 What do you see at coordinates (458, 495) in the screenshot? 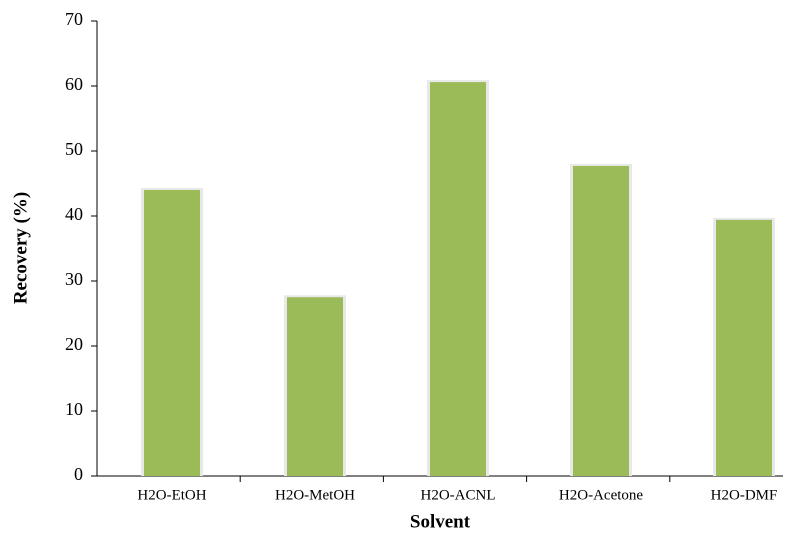
I see `x-tick-label: H2O-ACNL` at bounding box center [458, 495].